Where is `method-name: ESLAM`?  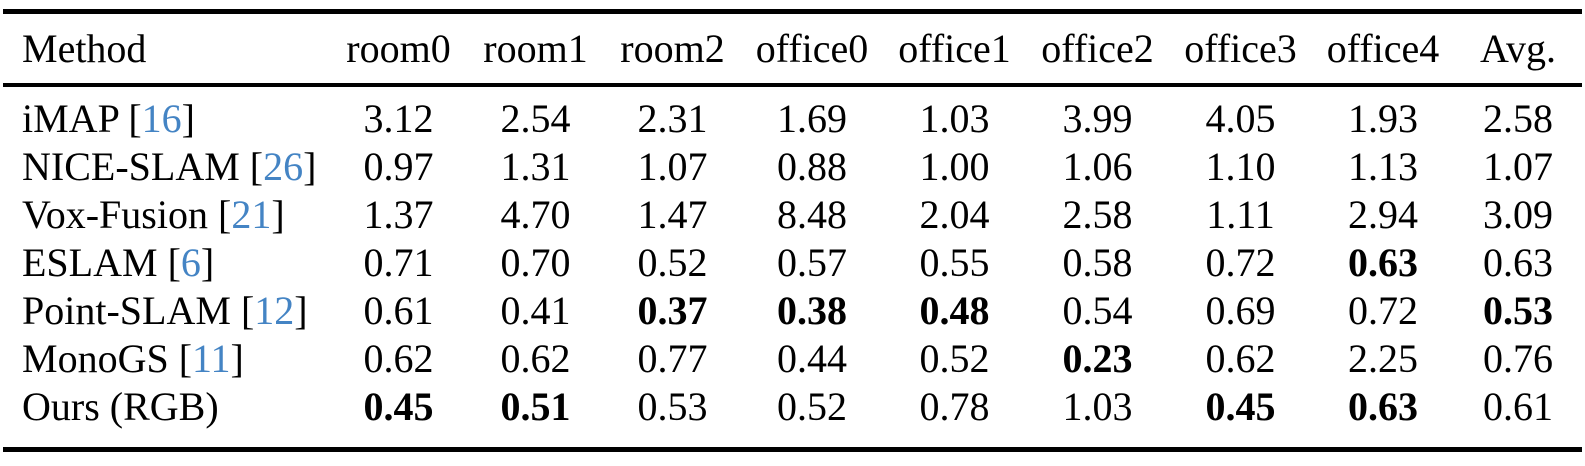 method-name: ESLAM is located at coordinates (90, 262).